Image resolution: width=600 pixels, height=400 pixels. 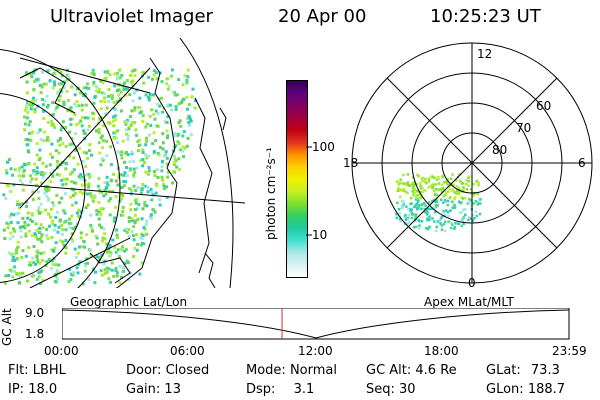 I want to click on polar-ring-label-80: 80, so click(x=499, y=150).